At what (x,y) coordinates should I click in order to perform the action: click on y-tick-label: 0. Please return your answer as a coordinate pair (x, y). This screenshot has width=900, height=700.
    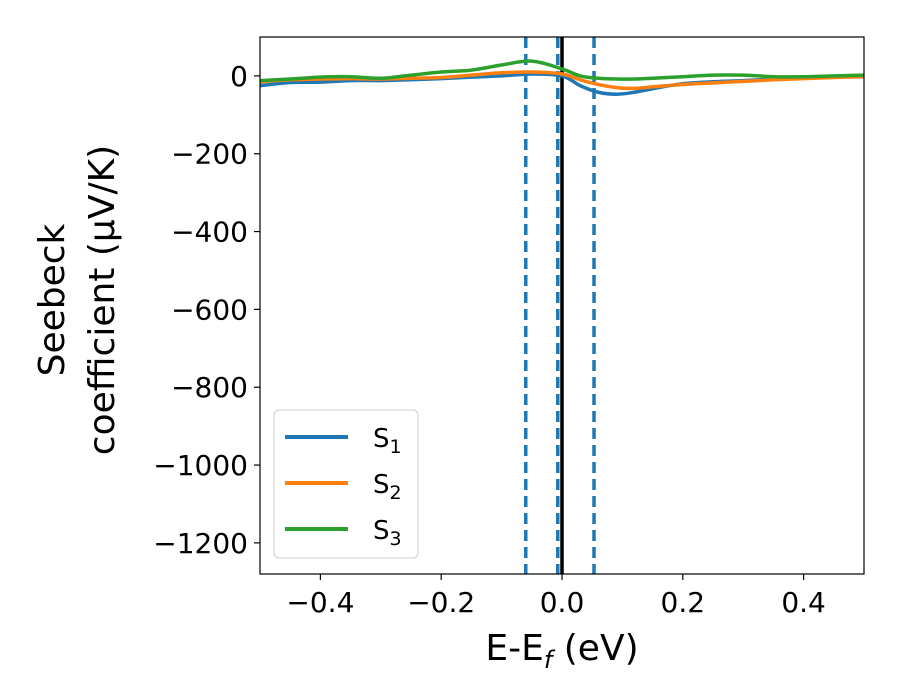
    Looking at the image, I should click on (239, 76).